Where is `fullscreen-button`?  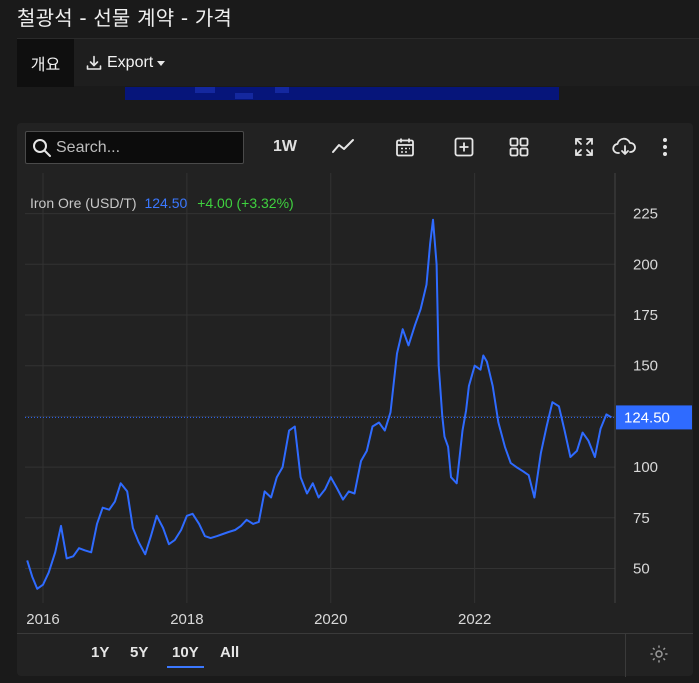
fullscreen-button is located at coordinates (584, 147).